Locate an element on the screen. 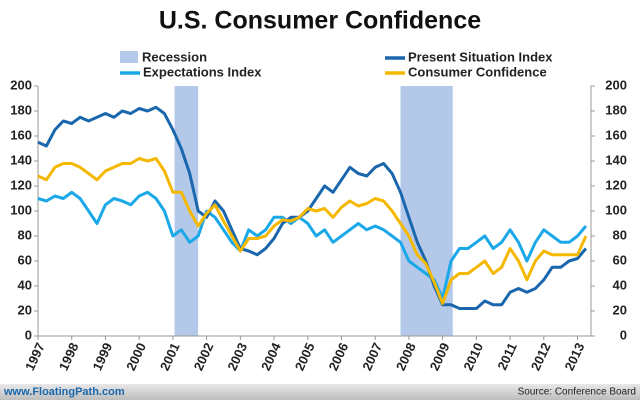  chart-title: U.S. Consumer Confidence is located at coordinates (320, 21).